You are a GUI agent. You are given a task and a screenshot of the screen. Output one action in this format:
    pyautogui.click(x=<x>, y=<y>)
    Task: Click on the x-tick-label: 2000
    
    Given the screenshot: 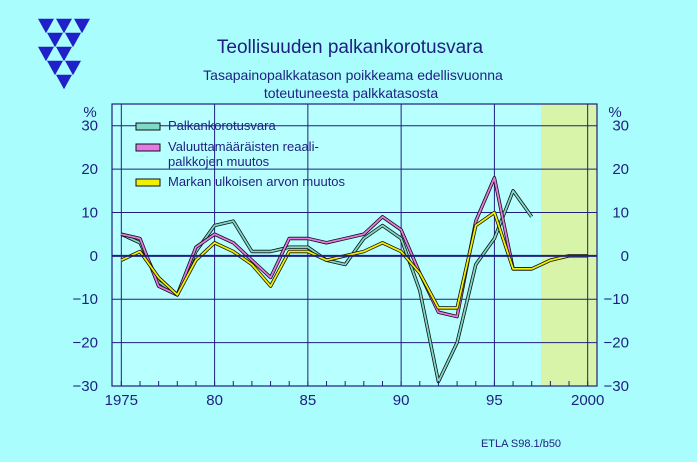 What is the action you would take?
    pyautogui.click(x=587, y=400)
    